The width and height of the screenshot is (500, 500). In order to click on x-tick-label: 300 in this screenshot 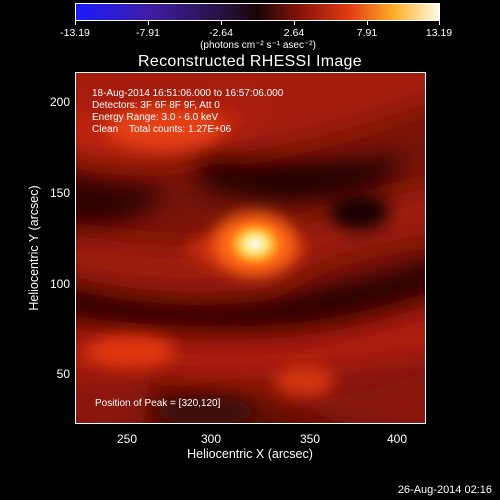, I will do `click(211, 439)`.